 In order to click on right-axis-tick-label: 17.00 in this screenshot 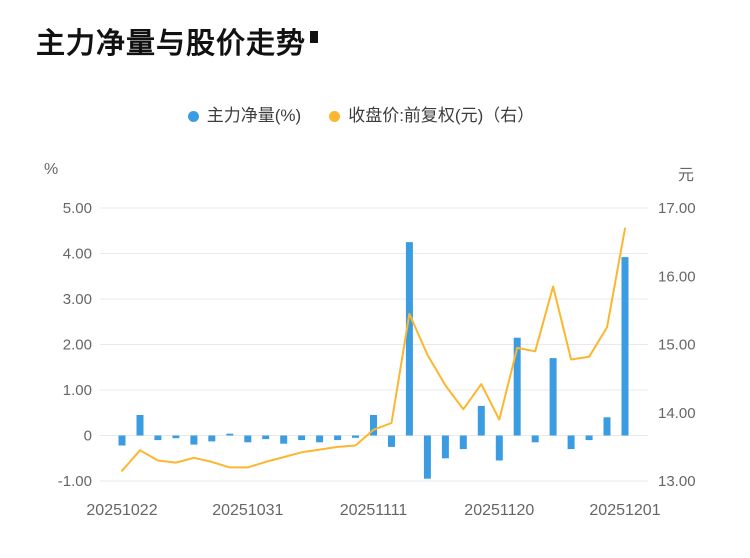, I will do `click(677, 208)`.